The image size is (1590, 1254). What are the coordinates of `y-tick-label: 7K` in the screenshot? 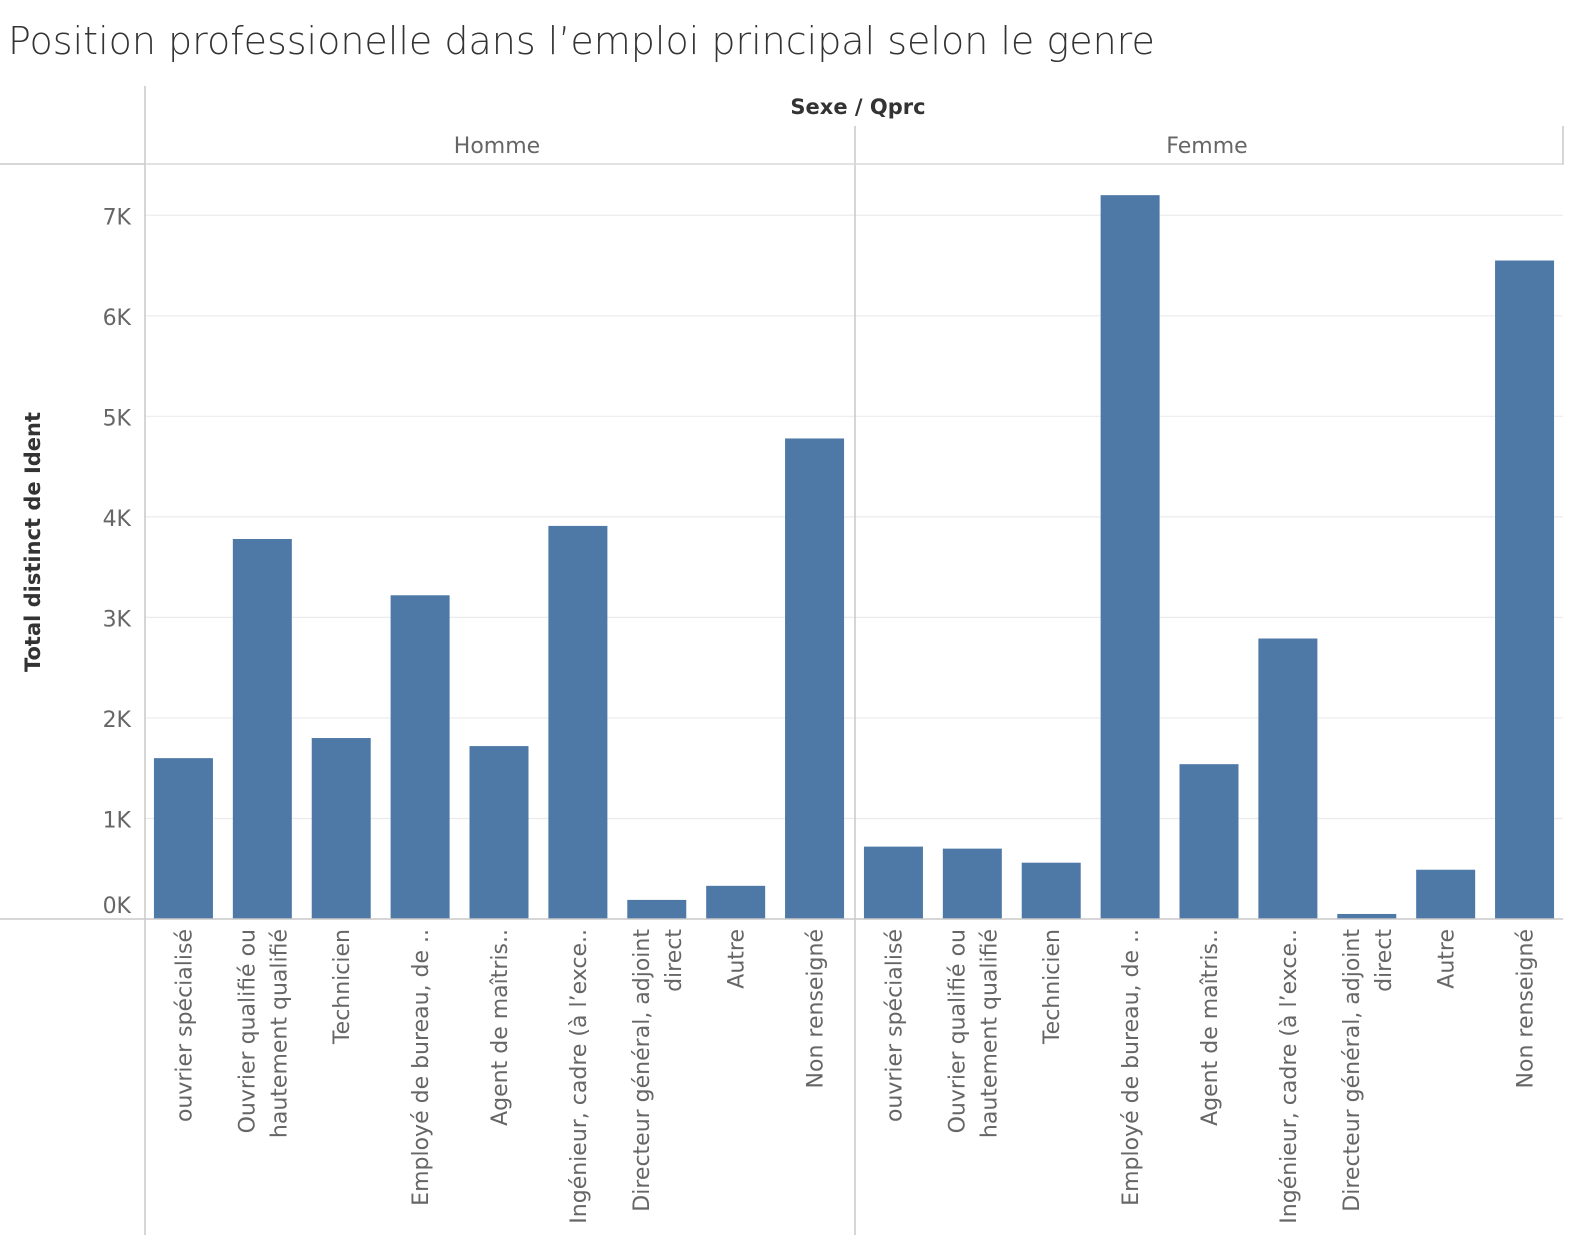 It's located at (117, 217).